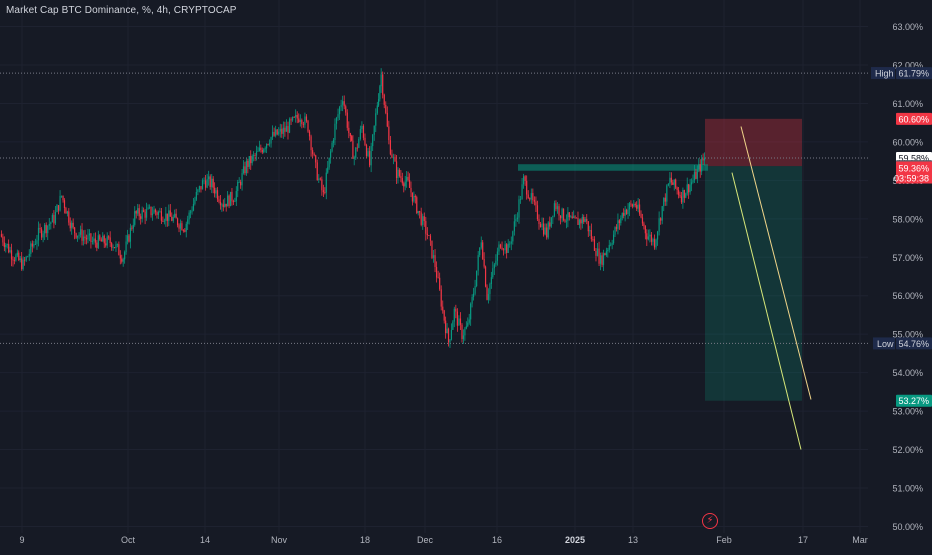 This screenshot has width=932, height=555. I want to click on drawing-overlays, so click(771, 288).